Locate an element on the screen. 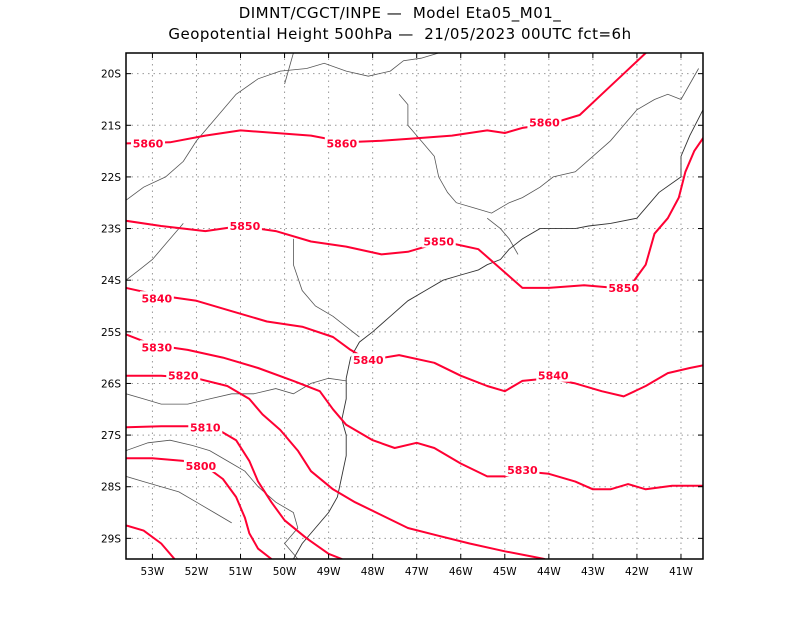 The image size is (800, 618). lat-tick-label: 29S is located at coordinates (111, 539).